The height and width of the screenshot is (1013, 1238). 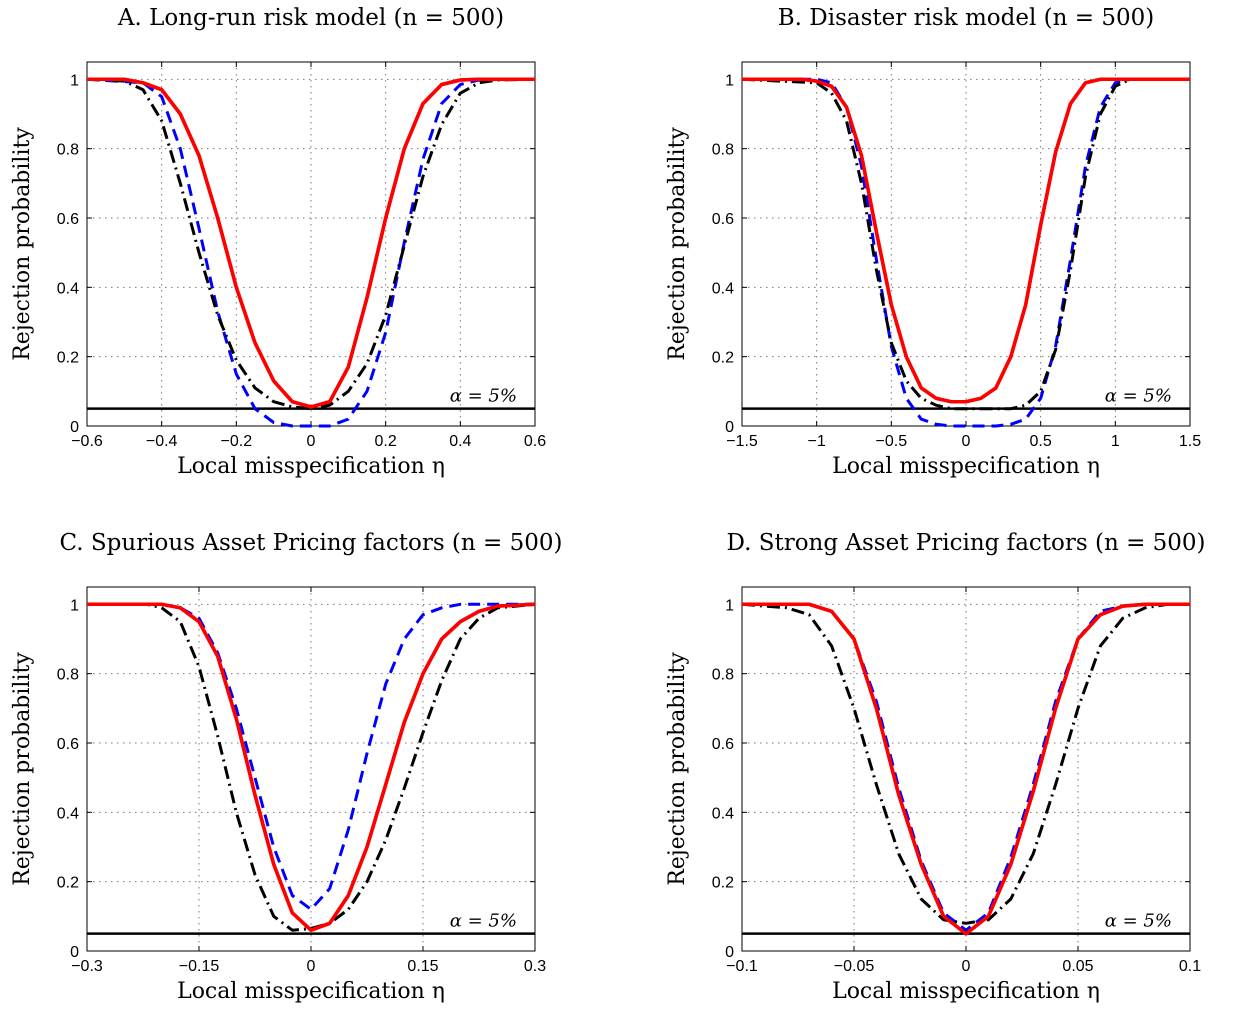 I want to click on chart-title: A. Long-run risk model (n = 500), so click(x=310, y=18).